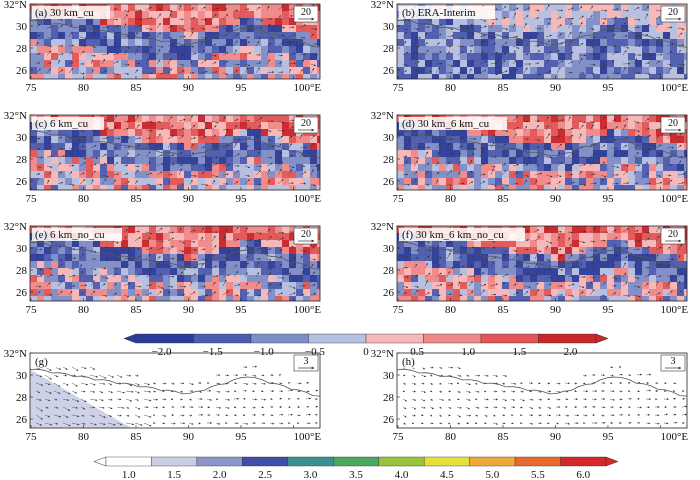  Describe the element at coordinates (356, 468) in the screenshot. I see `colorbar-magnitude: 1.0 1.5 2.0 2.5 3.0 3.5 4.0 4.5 5.0 5.5 6.0` at that location.